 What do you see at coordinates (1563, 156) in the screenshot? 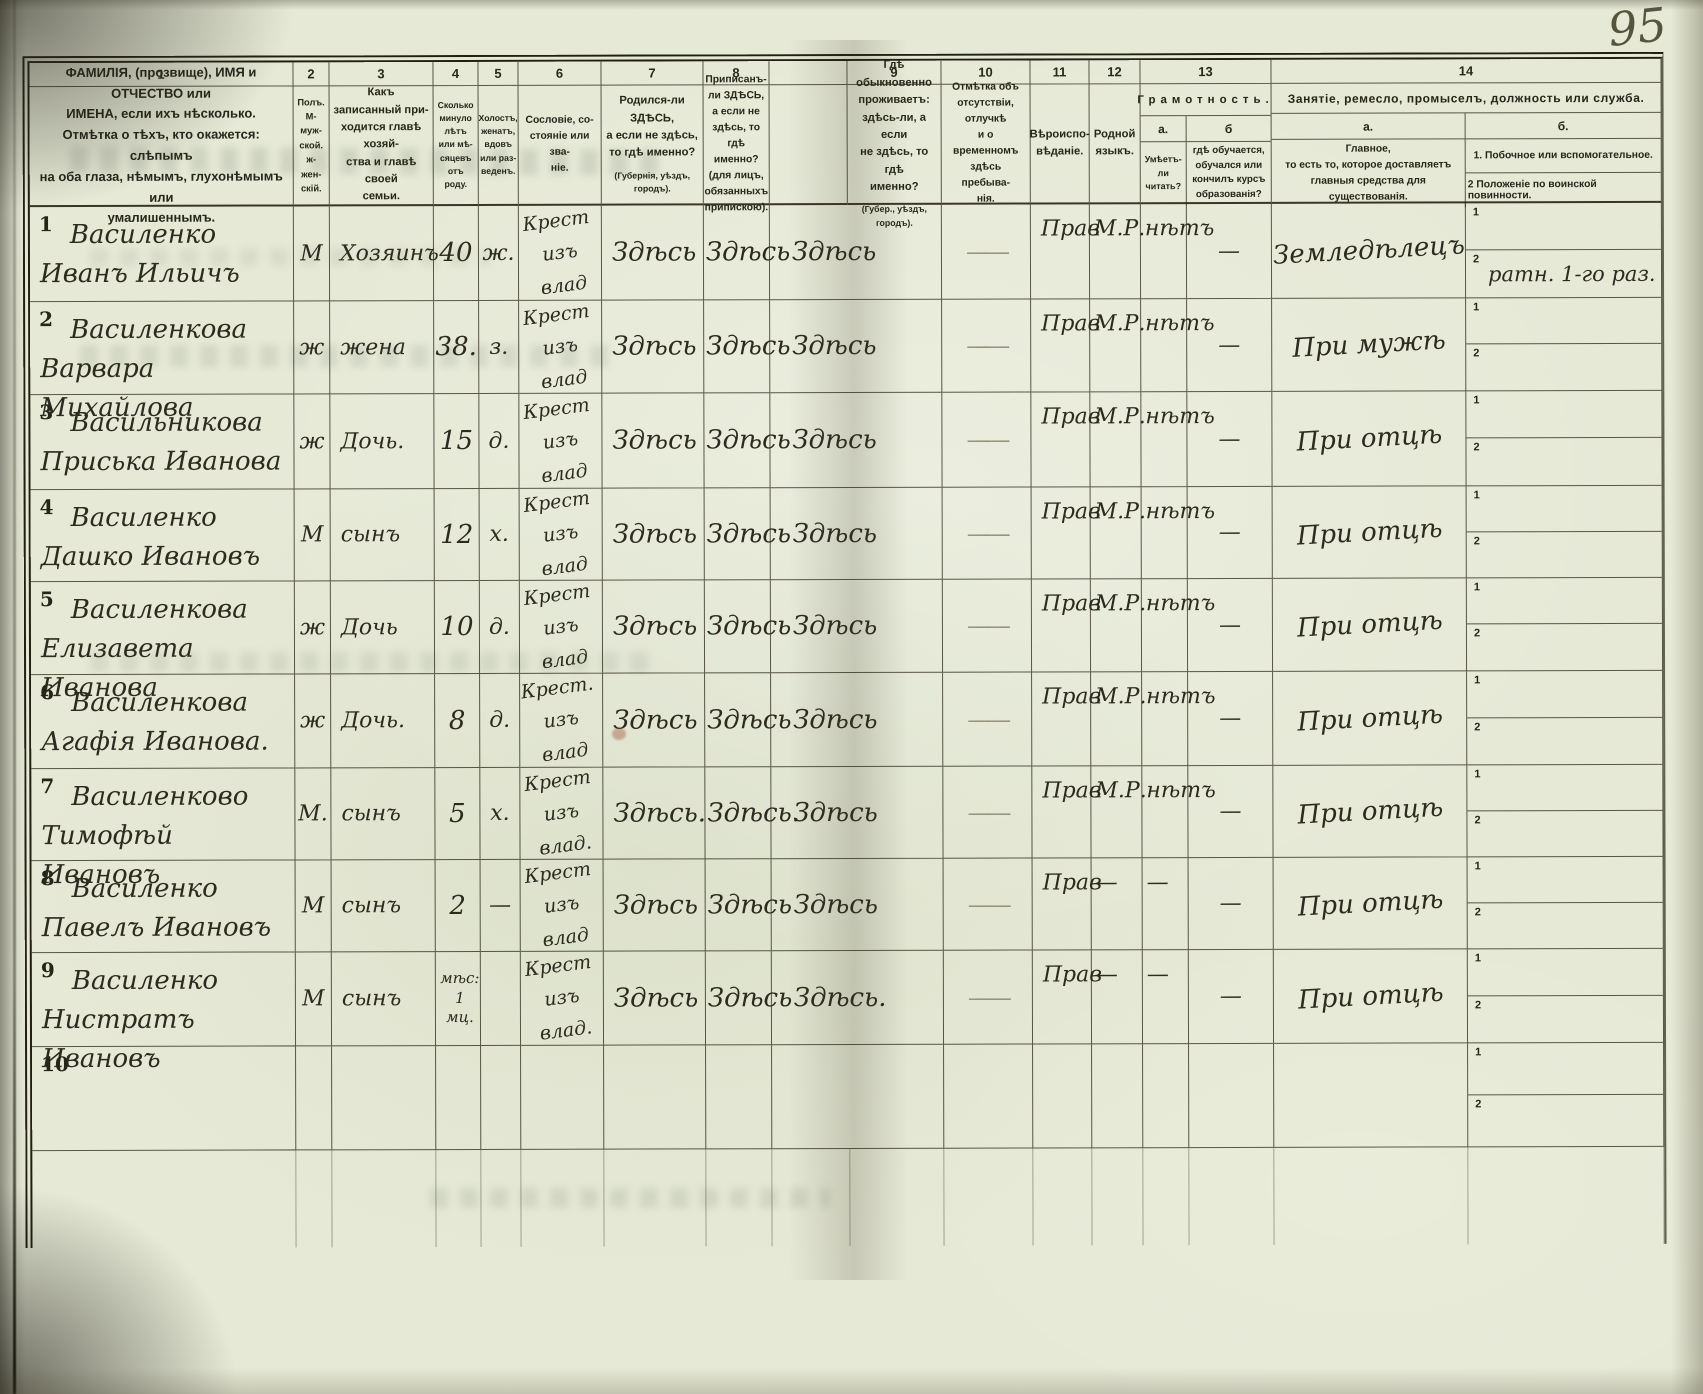
I see `header-side-occupation-text: 1. Побочное или вспомогательное.` at bounding box center [1563, 156].